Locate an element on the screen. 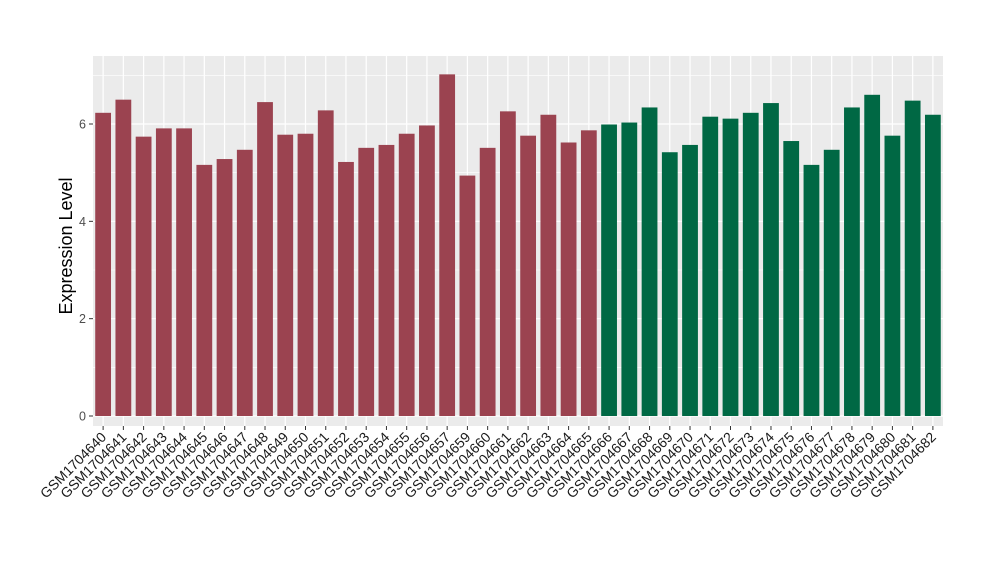 This screenshot has height=580, width=1000. bar-GSM1704671 is located at coordinates (710, 266).